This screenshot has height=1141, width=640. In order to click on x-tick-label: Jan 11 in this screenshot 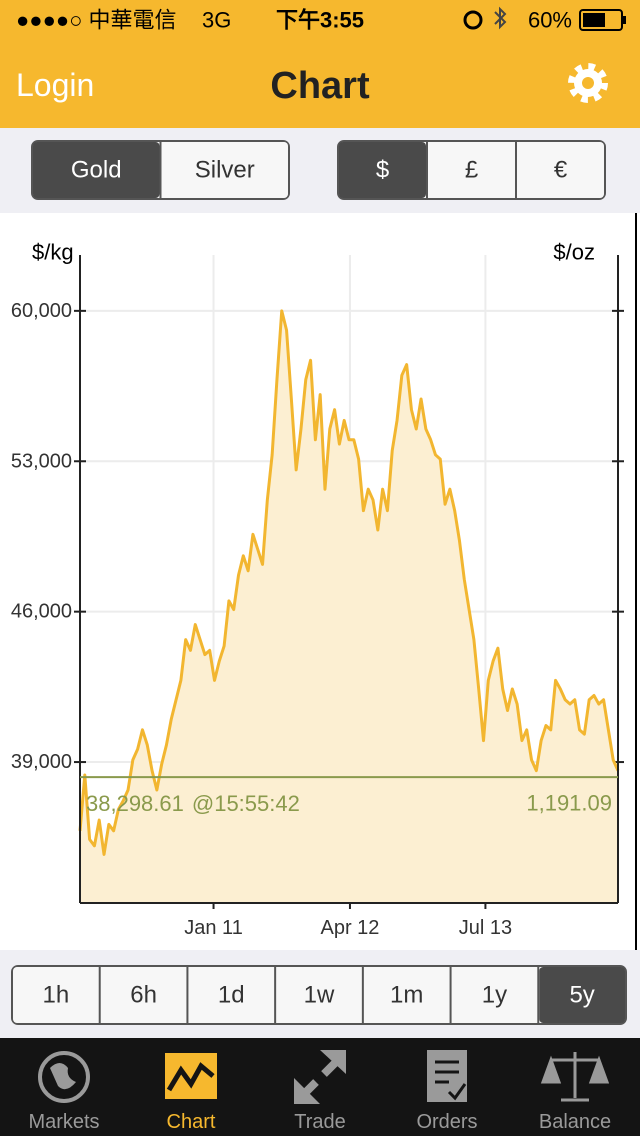, I will do `click(213, 928)`.